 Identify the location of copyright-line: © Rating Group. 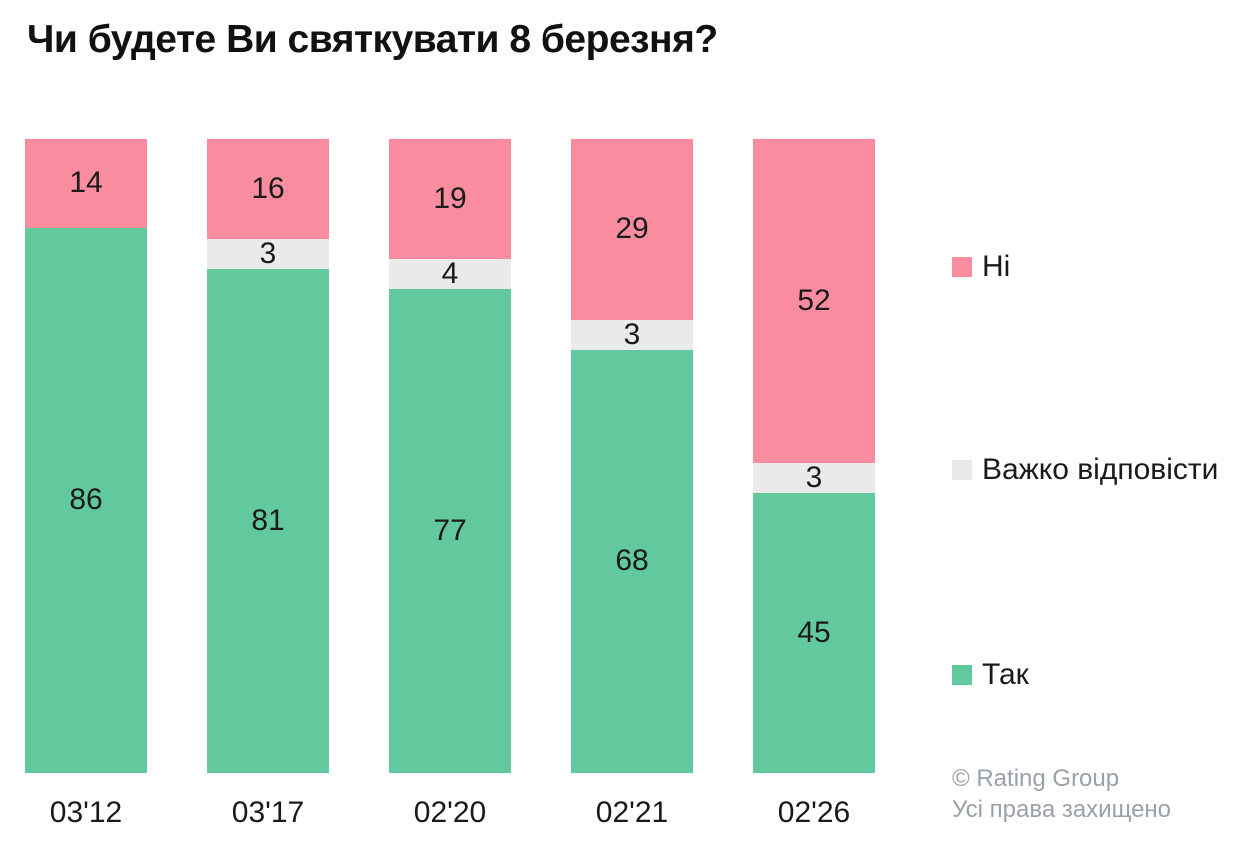
(1036, 778).